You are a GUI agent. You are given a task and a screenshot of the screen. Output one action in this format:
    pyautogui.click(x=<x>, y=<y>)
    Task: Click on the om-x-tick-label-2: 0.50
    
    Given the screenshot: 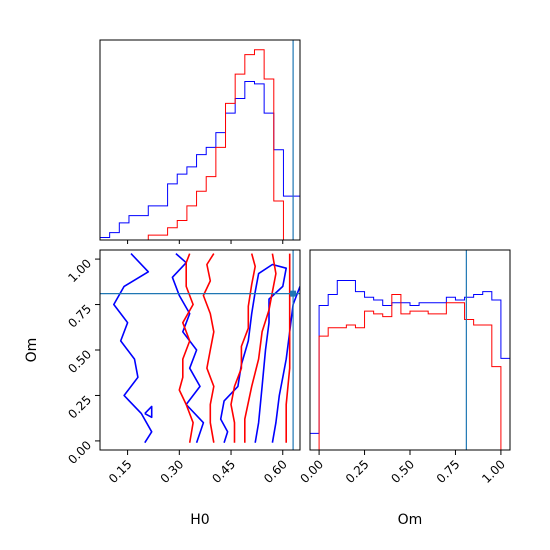 What is the action you would take?
    pyautogui.click(x=402, y=471)
    